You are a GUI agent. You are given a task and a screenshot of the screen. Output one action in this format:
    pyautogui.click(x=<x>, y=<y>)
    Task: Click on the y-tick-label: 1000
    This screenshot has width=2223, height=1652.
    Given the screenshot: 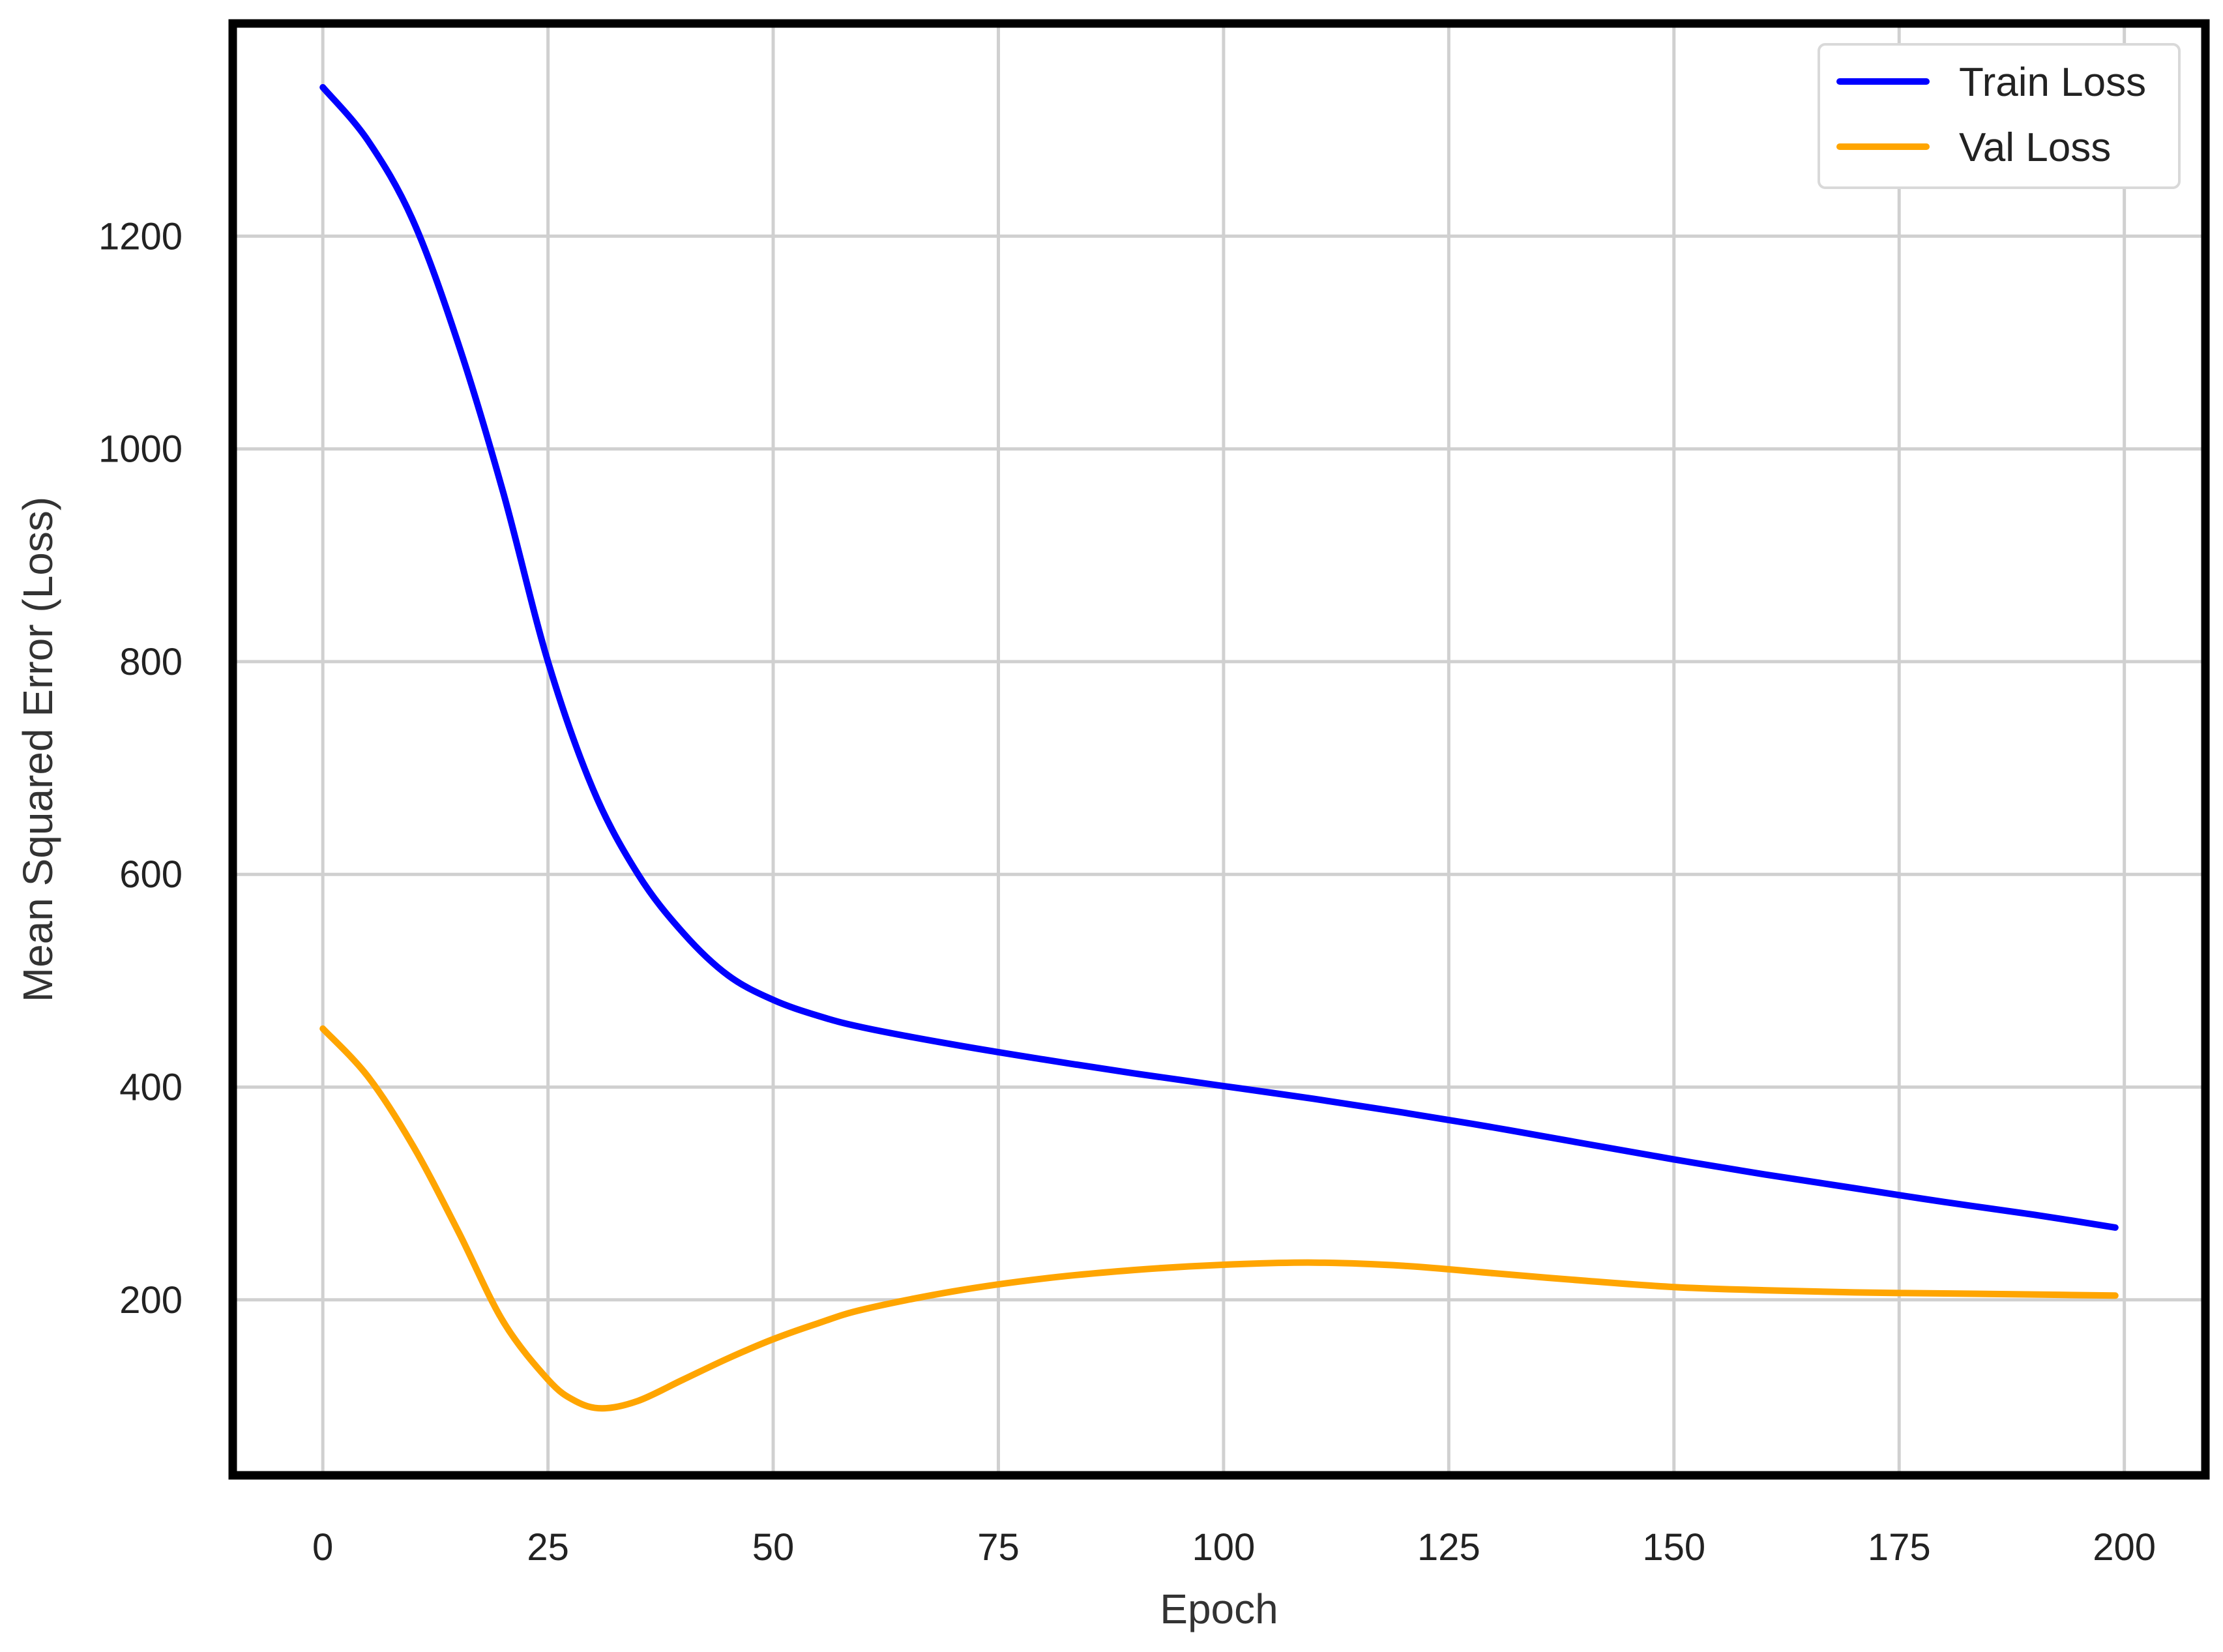 What is the action you would take?
    pyautogui.click(x=140, y=449)
    